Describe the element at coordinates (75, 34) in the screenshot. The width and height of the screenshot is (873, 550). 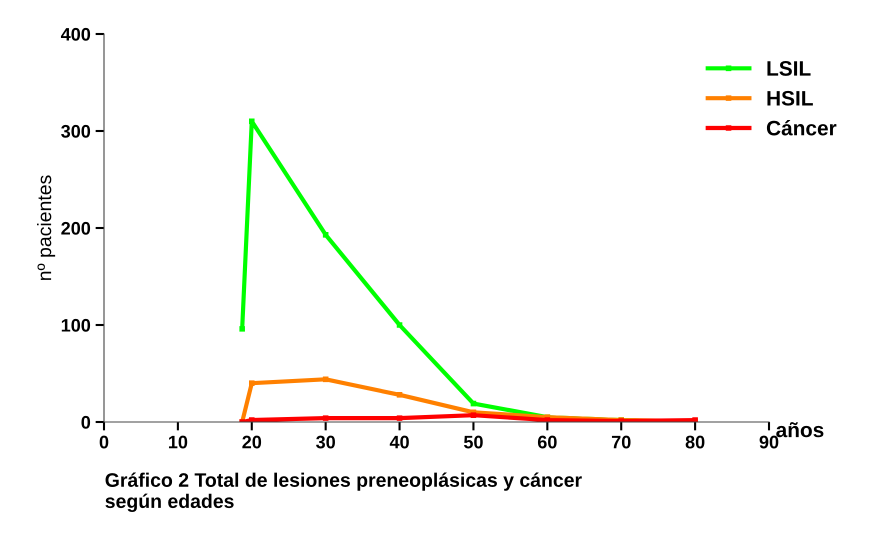
I see `y-tick-label: 400` at that location.